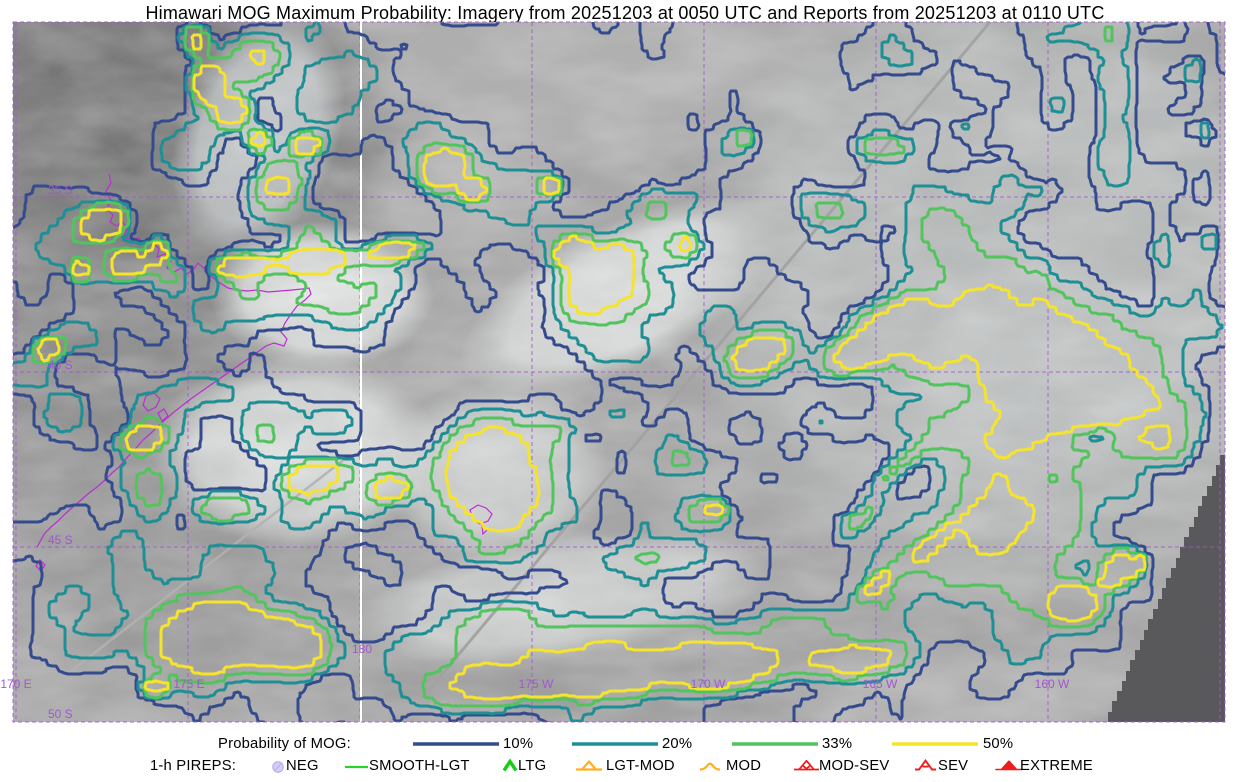 This screenshot has height=782, width=1250. What do you see at coordinates (188, 684) in the screenshot?
I see `svg-text: 175 E` at bounding box center [188, 684].